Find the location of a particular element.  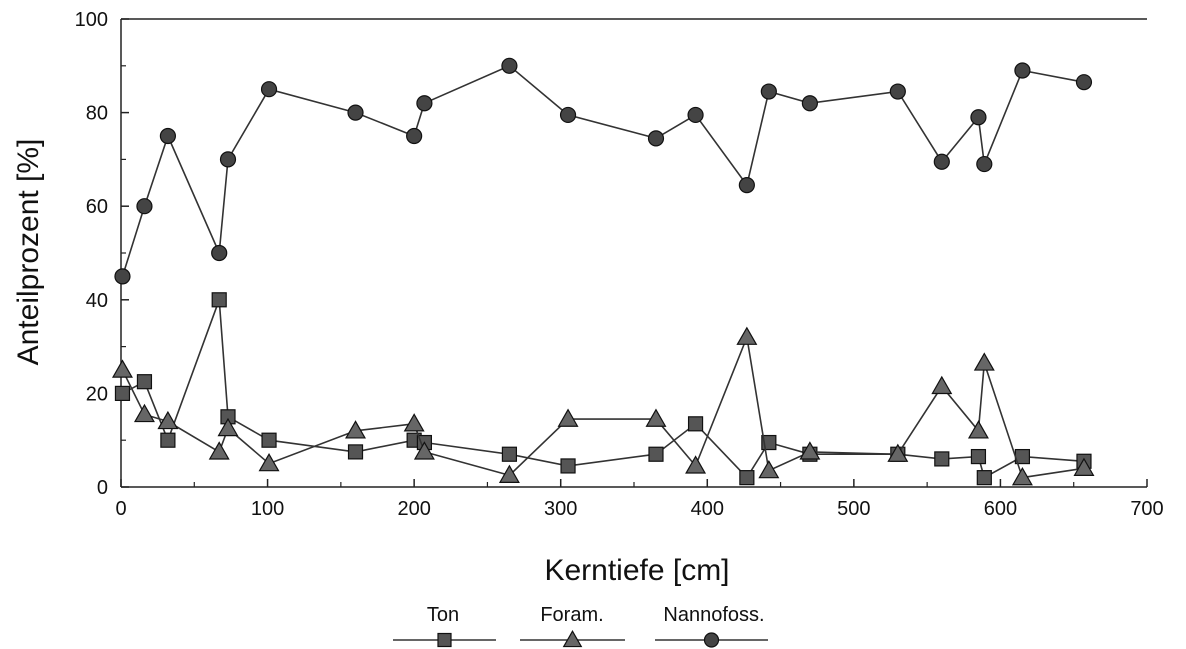

x-tick-label: 0 is located at coordinates (120, 509).